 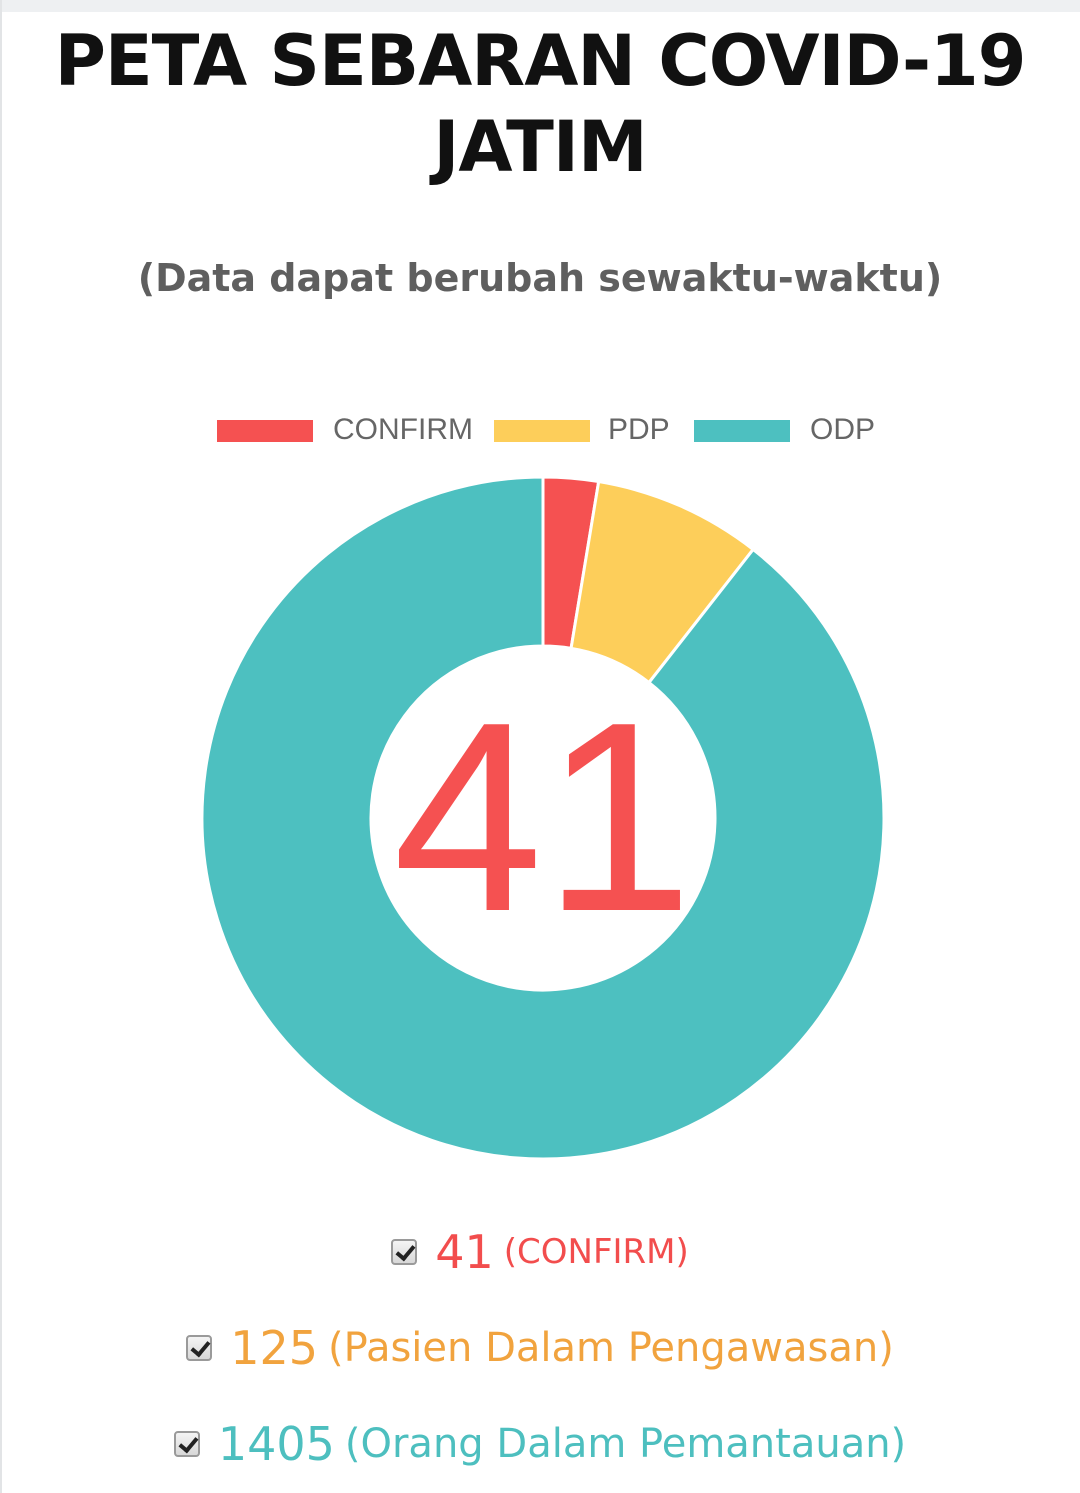 I want to click on legend-swatch-pdp, so click(x=542, y=431).